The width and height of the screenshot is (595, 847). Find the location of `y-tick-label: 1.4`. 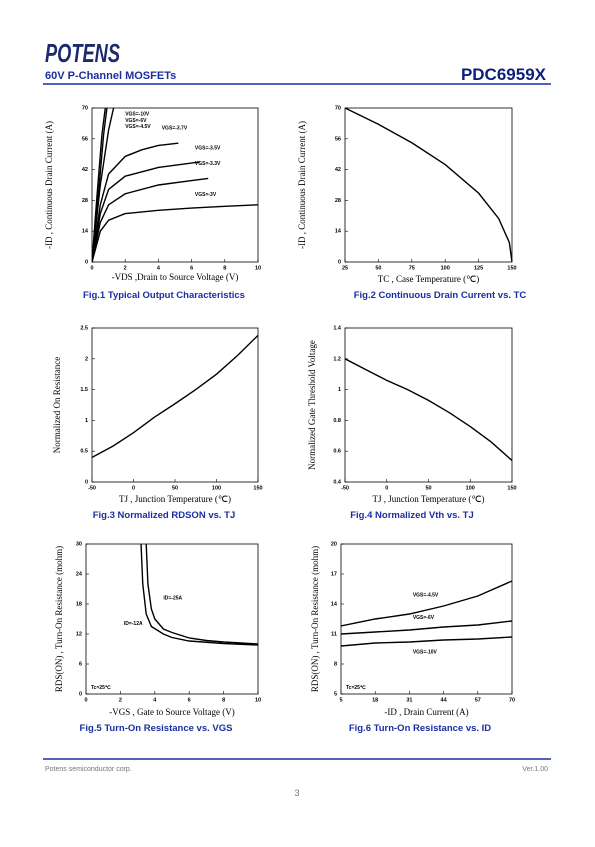

y-tick-label: 1.4 is located at coordinates (337, 328).